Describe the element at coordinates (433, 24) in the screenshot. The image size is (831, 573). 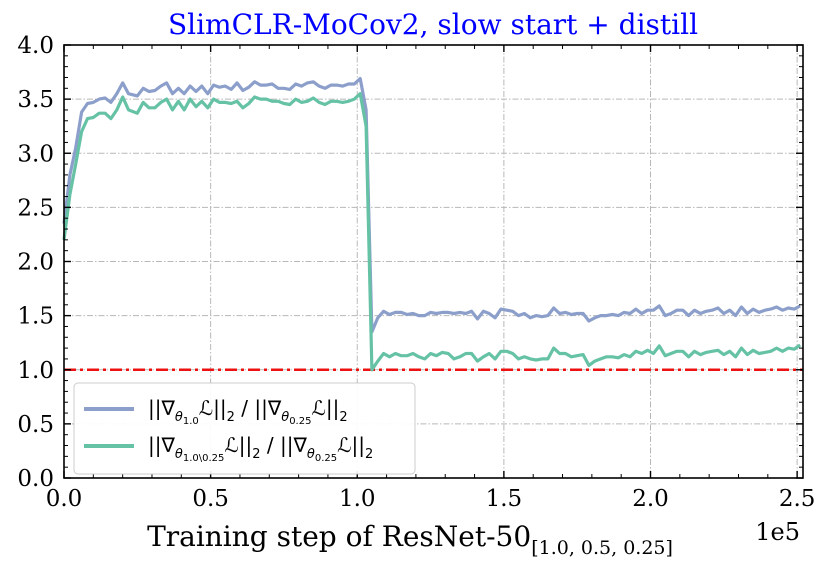
I see `chart-title: SlimCLR-MoCov2, slow start + distill` at that location.